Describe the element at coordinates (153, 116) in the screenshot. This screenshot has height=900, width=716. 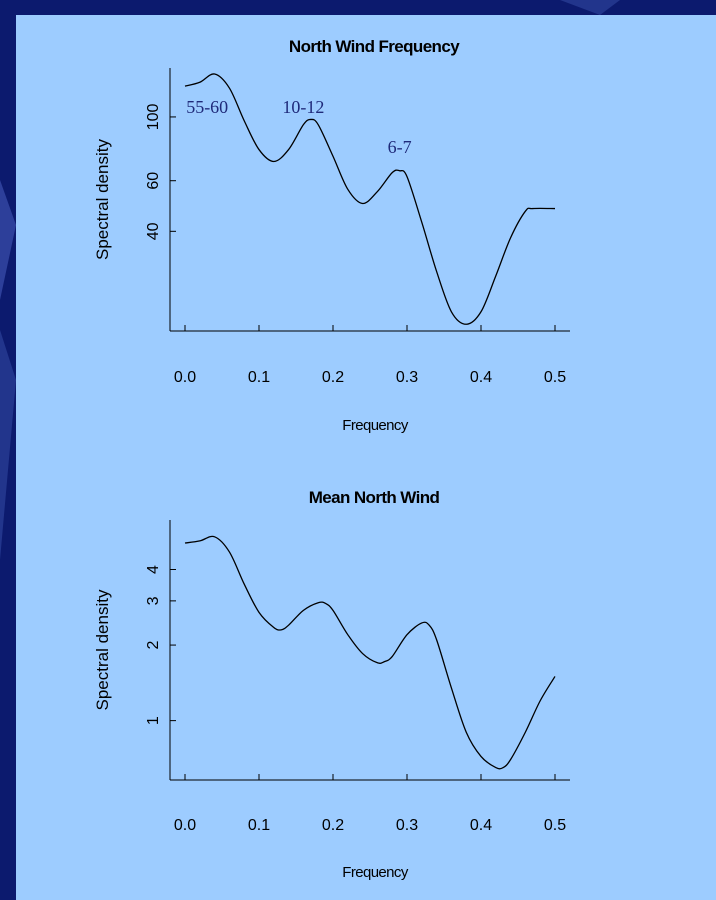
I see `y-tick-label: 100` at that location.